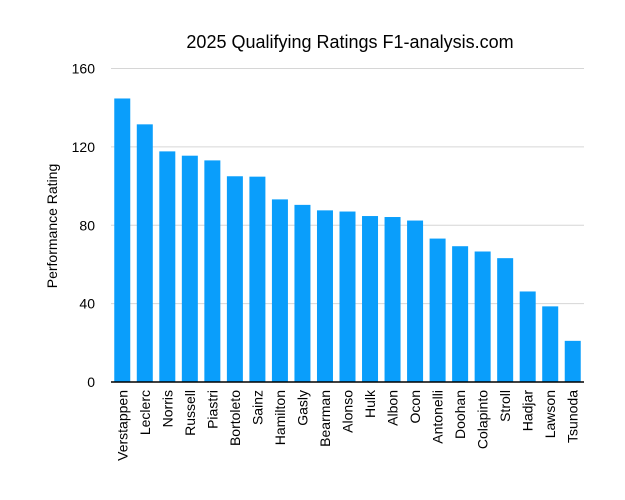 The height and width of the screenshot is (500, 625). I want to click on x-tick-label: Bearman, so click(325, 418).